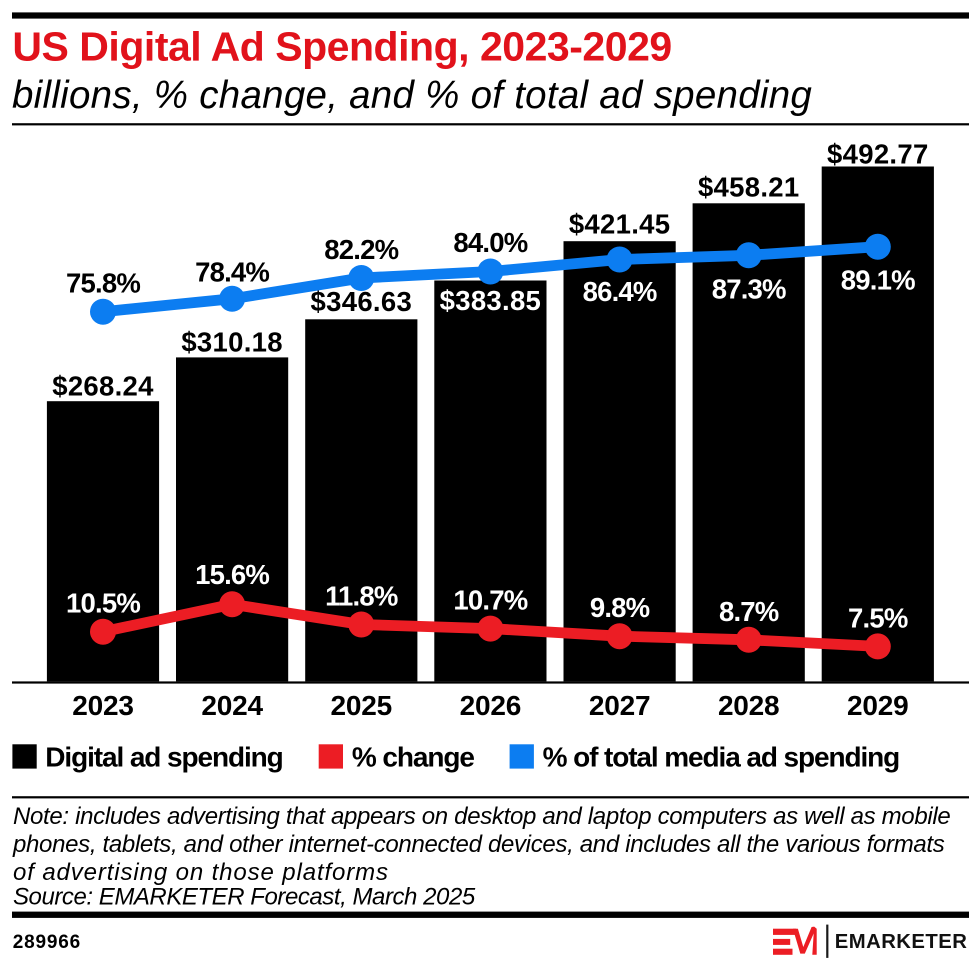  I want to click on svg-text: 2028, so click(749, 705).